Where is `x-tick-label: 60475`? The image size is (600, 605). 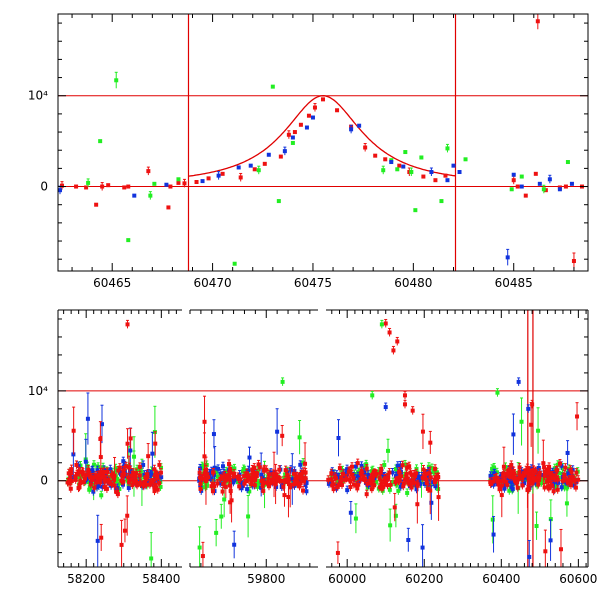 x-tick-label: 60475 is located at coordinates (313, 283).